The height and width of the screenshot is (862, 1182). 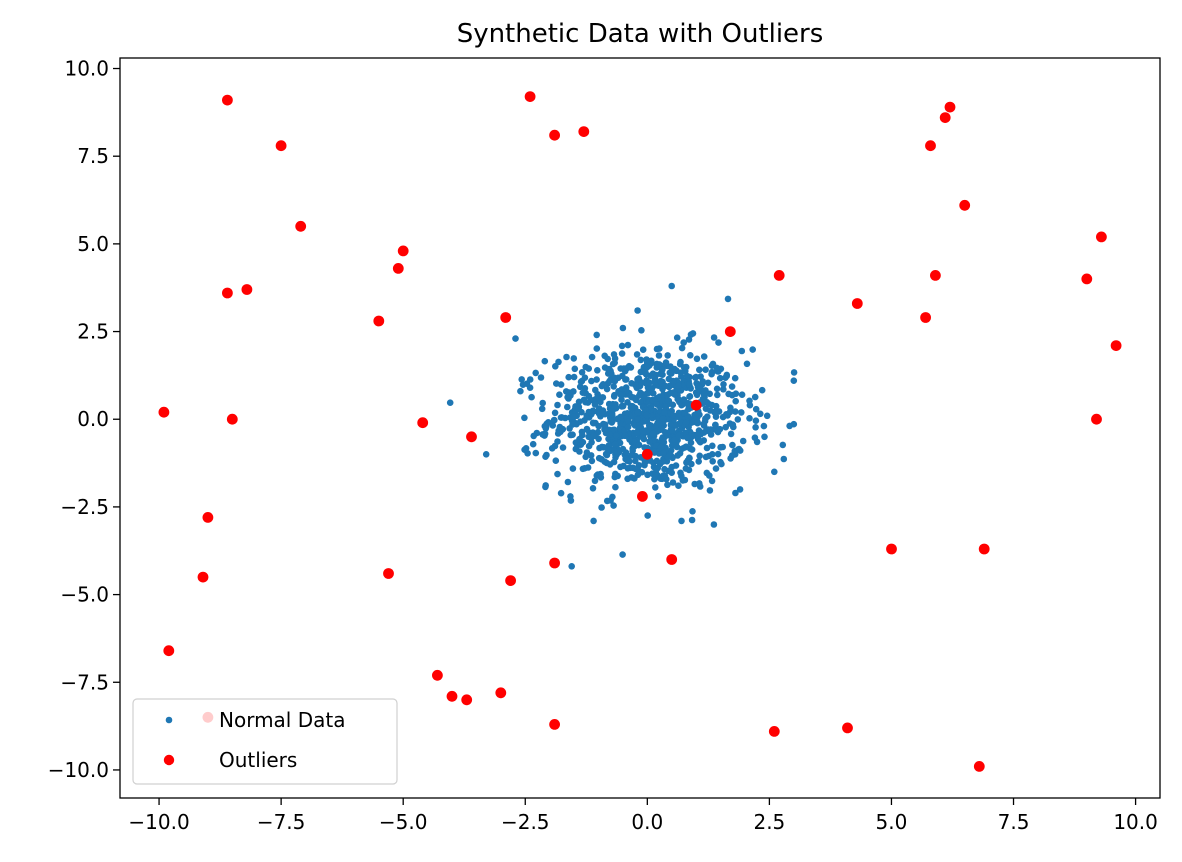 What do you see at coordinates (622, 426) in the screenshot?
I see `series-normal-data` at bounding box center [622, 426].